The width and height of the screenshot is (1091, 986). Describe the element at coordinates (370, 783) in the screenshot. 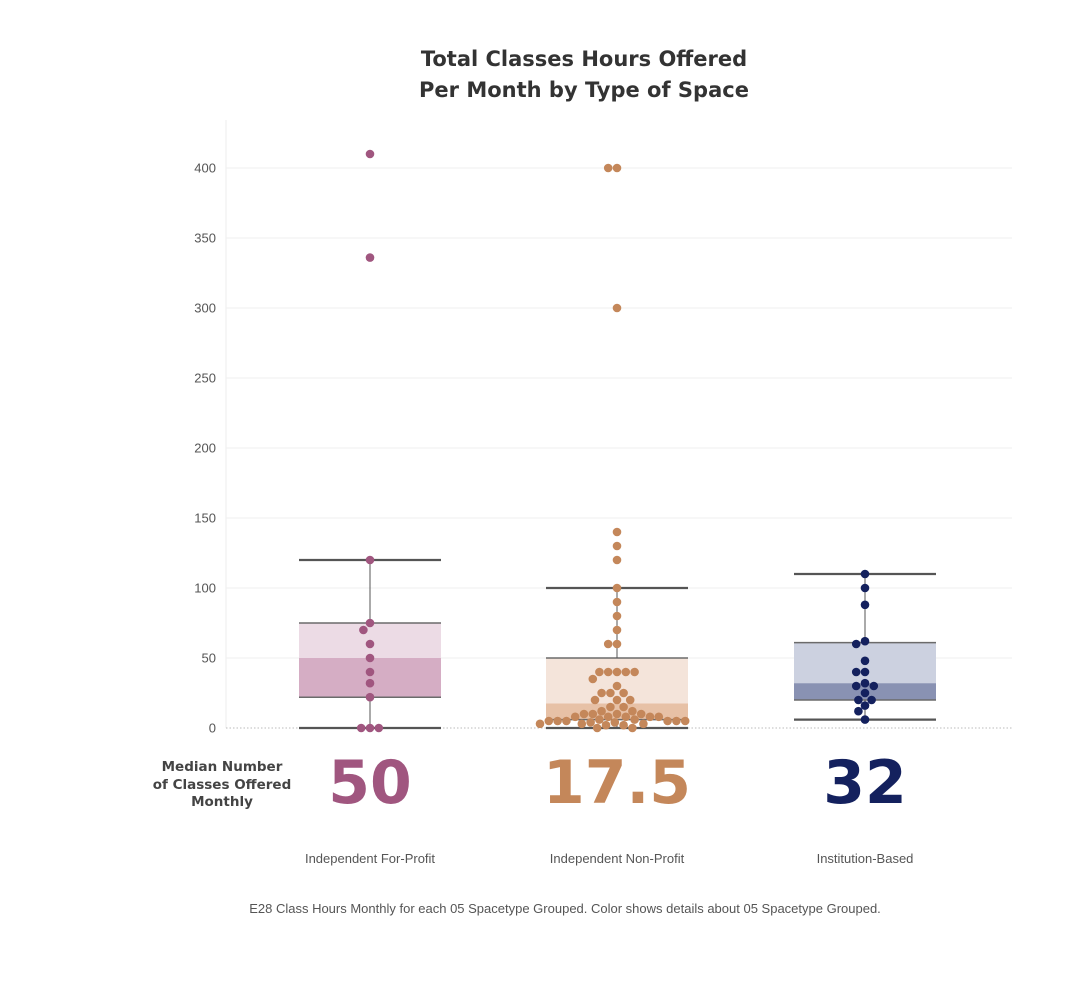

I see `median-value-for-profit: 50` at that location.